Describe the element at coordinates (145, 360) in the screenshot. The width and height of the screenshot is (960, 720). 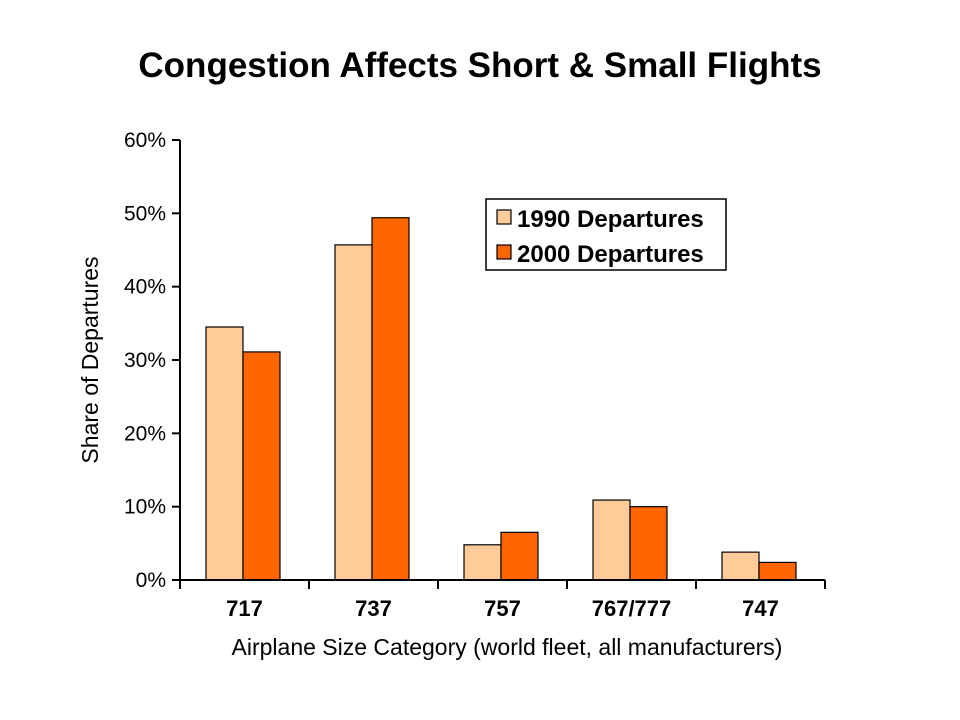
I see `y-tick-label: 30%` at that location.